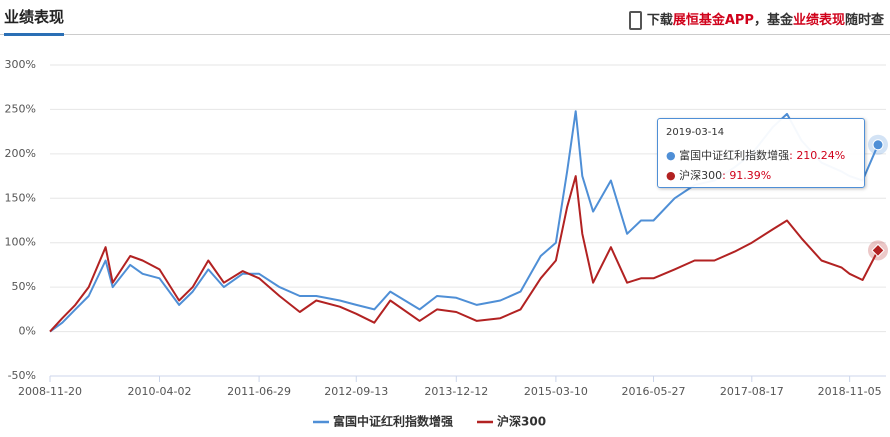 The height and width of the screenshot is (437, 890). I want to click on tooltip-name: 富国中证红利指数增强, so click(734, 155).